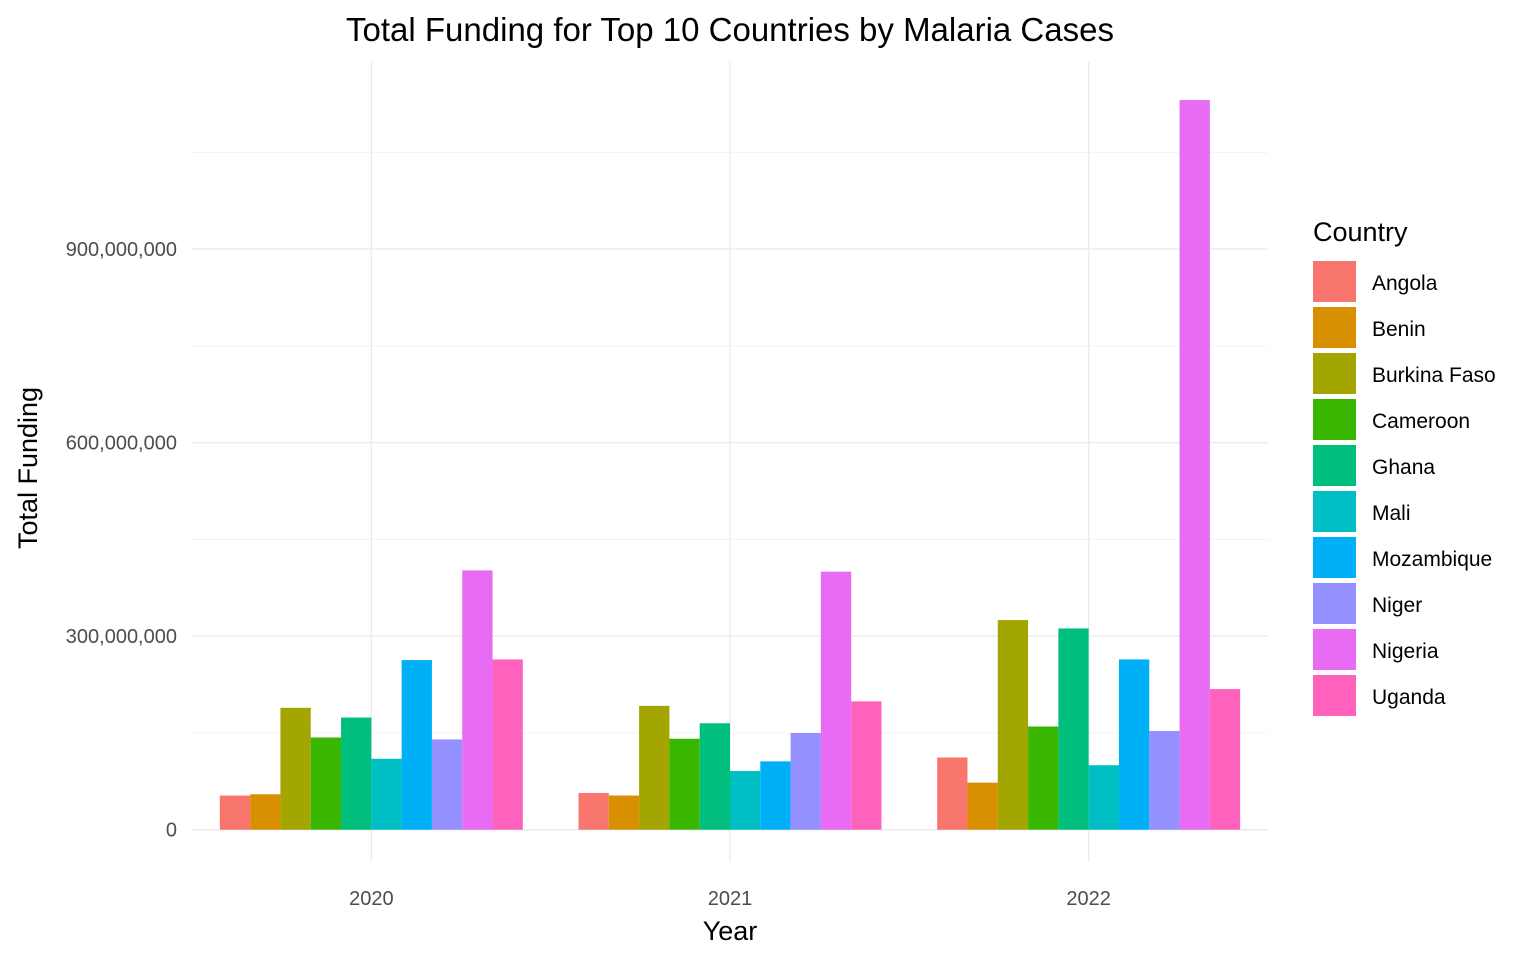 This screenshot has width=1536, height=960. I want to click on x-tick-label: 2020, so click(371, 899).